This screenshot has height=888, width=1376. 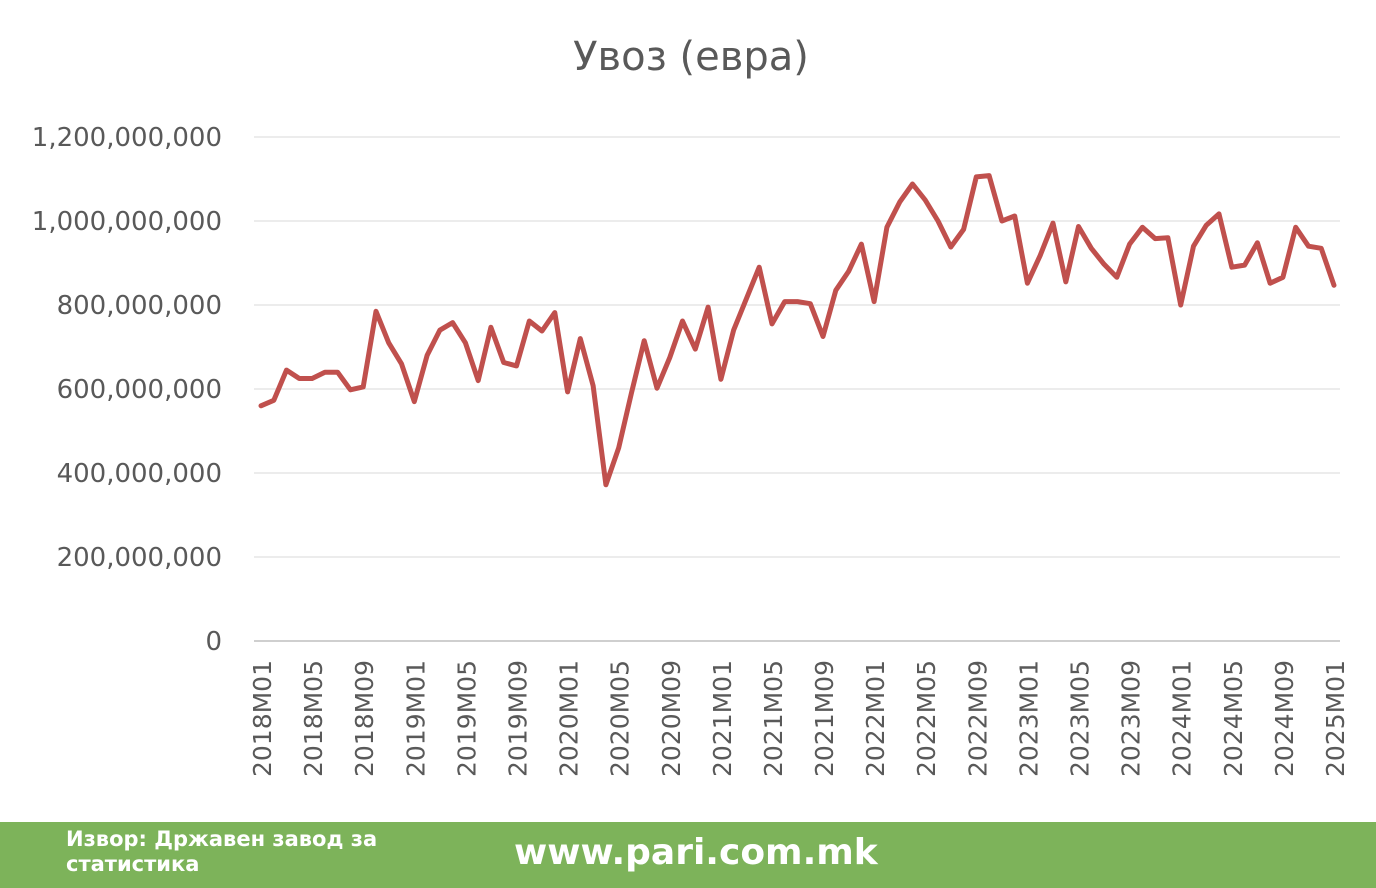 I want to click on y-tick-label: 600,000,000, so click(x=139, y=390).